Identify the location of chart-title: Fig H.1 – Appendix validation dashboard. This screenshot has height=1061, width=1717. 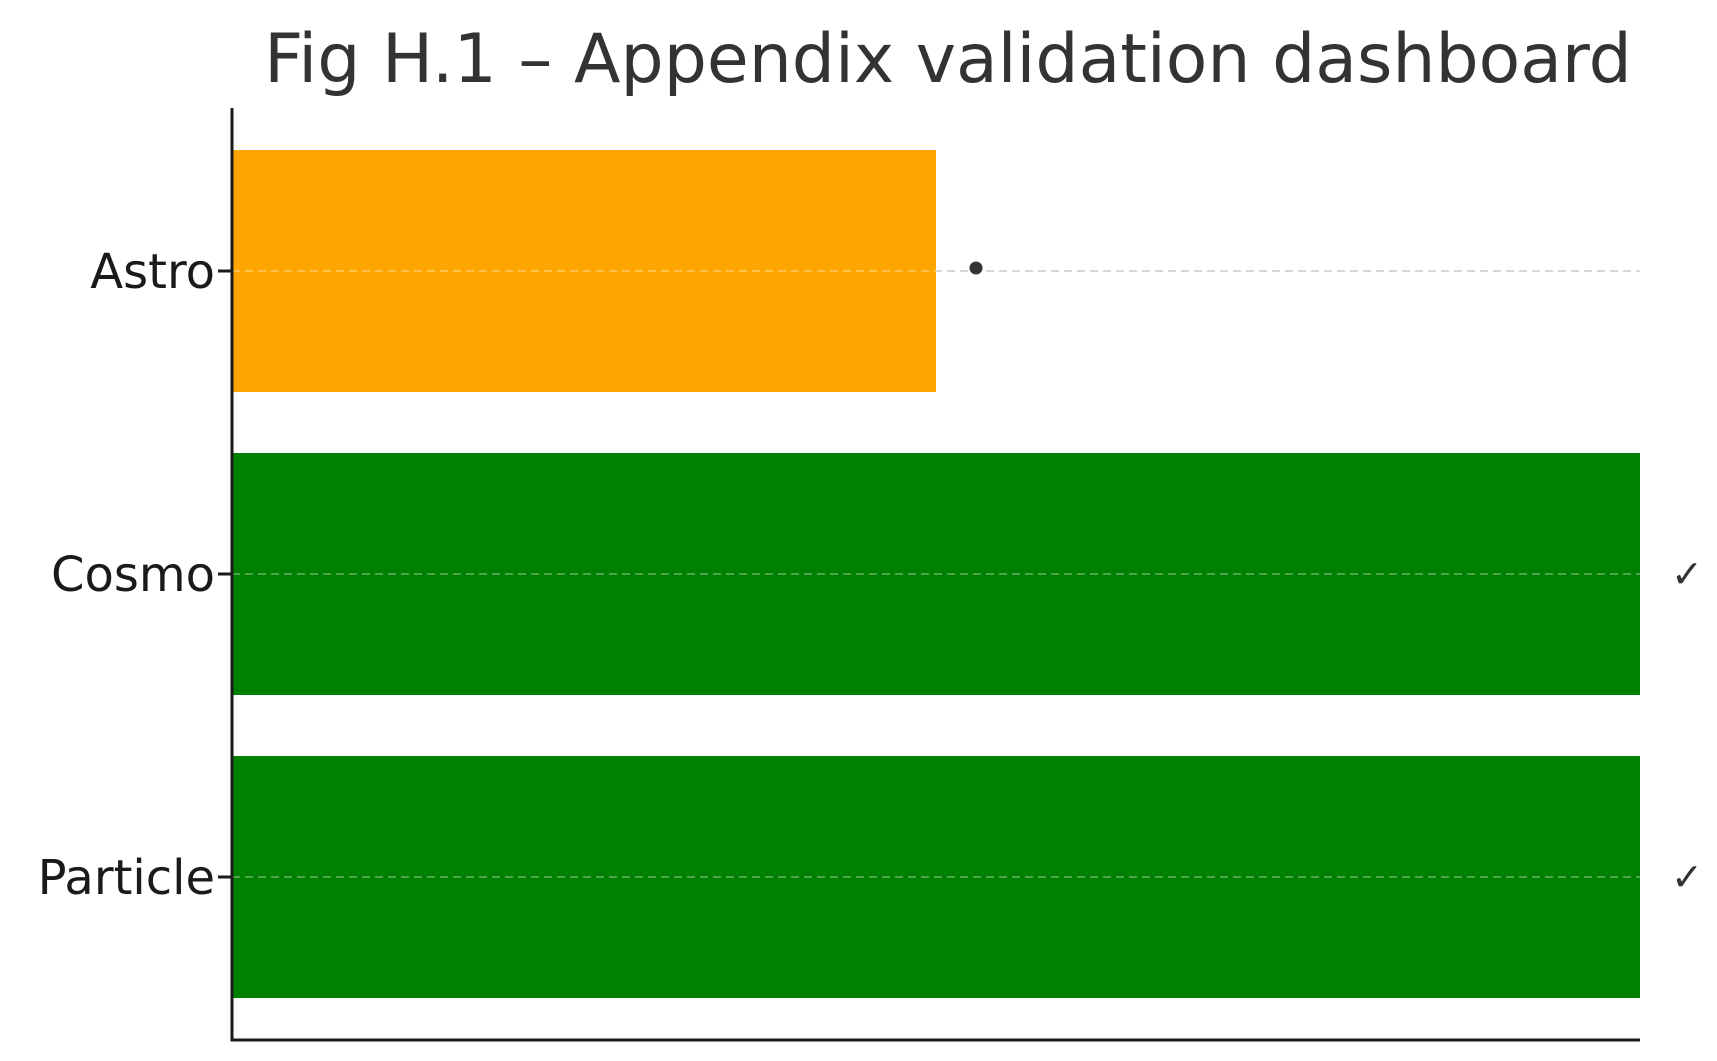
(948, 59).